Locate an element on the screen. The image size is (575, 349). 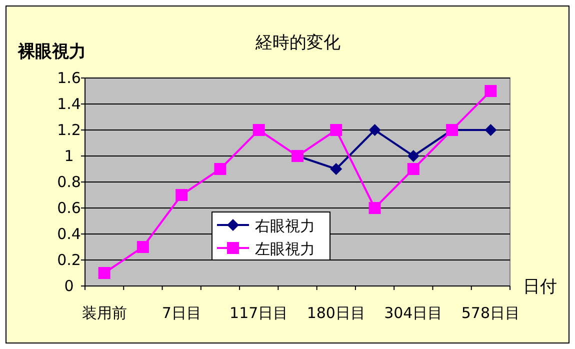
x-tick-label: 117日目 is located at coordinates (259, 313).